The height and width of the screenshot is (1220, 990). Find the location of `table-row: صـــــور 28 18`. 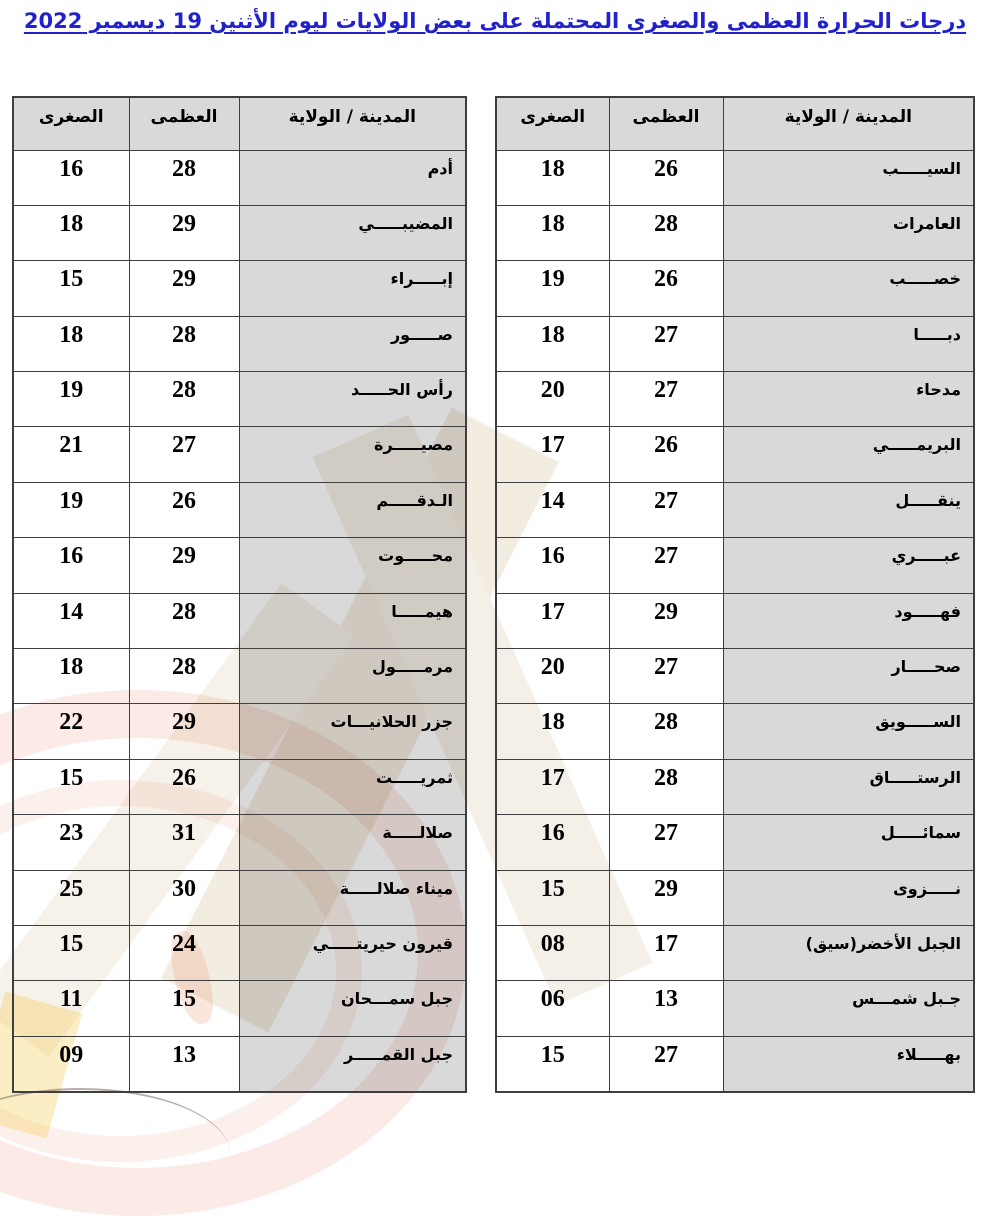

table-row: صـــــور 28 18 is located at coordinates (239, 344).